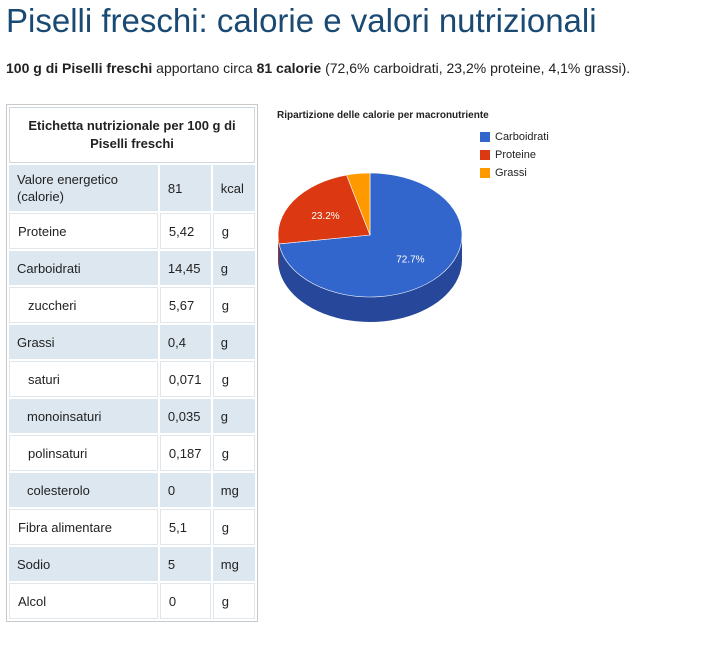 This screenshot has width=724, height=646. I want to click on legend-label: Grassi, so click(511, 173).